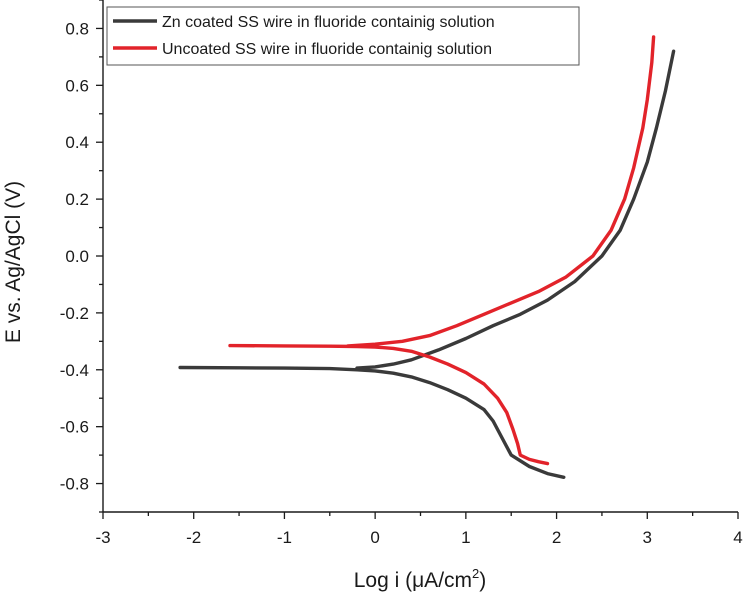 Image resolution: width=744 pixels, height=596 pixels. What do you see at coordinates (193, 537) in the screenshot?
I see `x-tick-label-1: -2` at bounding box center [193, 537].